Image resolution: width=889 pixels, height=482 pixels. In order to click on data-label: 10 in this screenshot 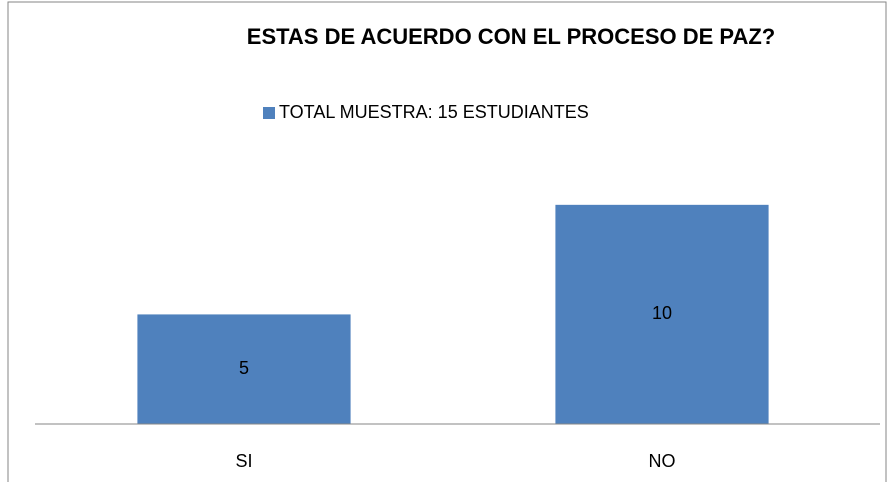, I will do `click(662, 313)`.